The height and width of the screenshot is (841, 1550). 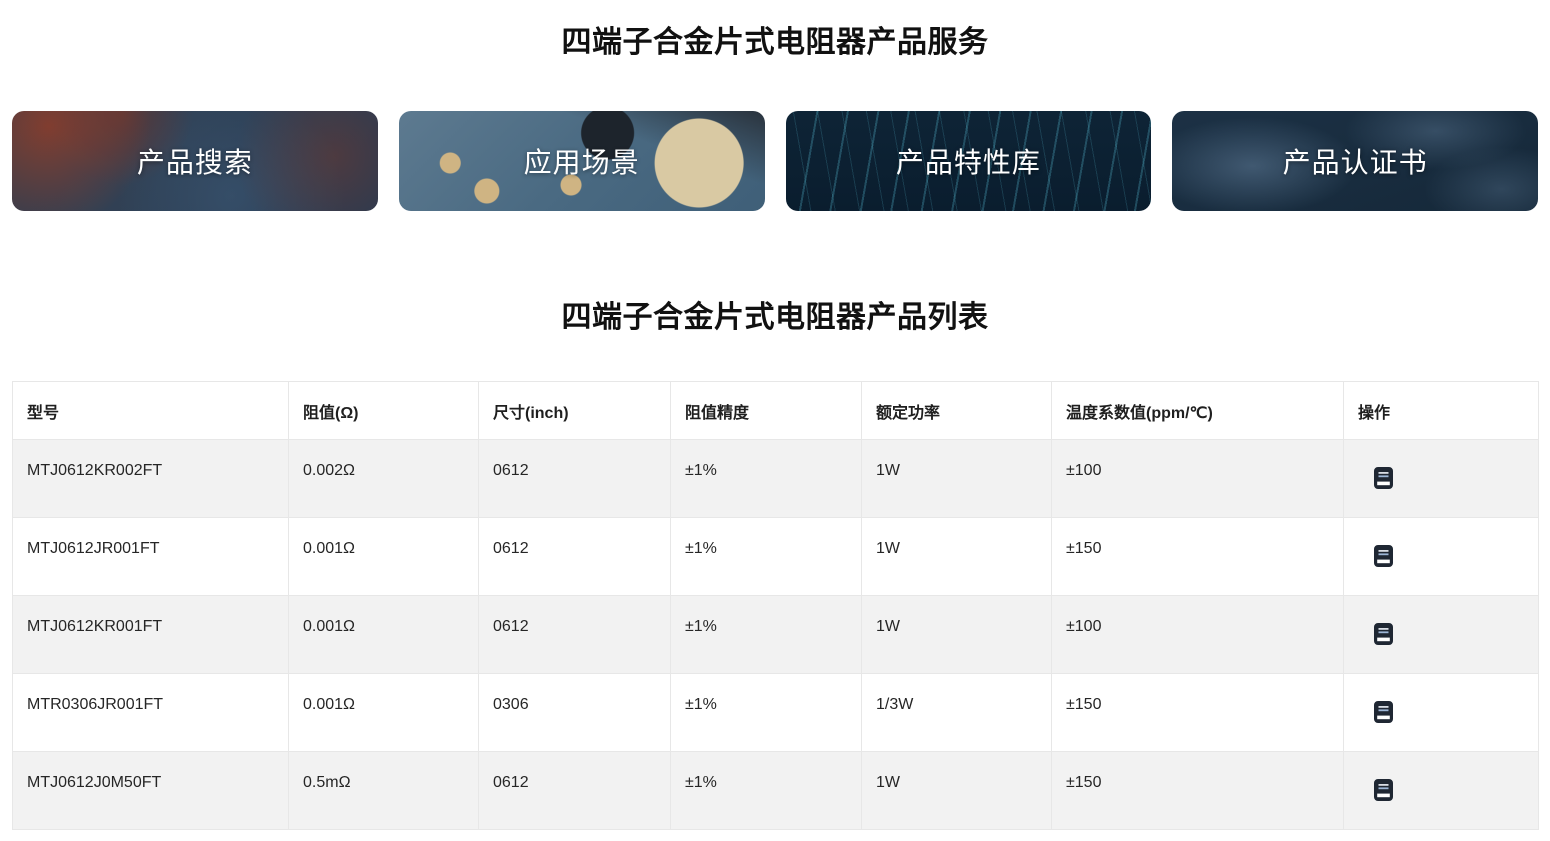 I want to click on column-header-size: 尺寸(inch), so click(x=574, y=410).